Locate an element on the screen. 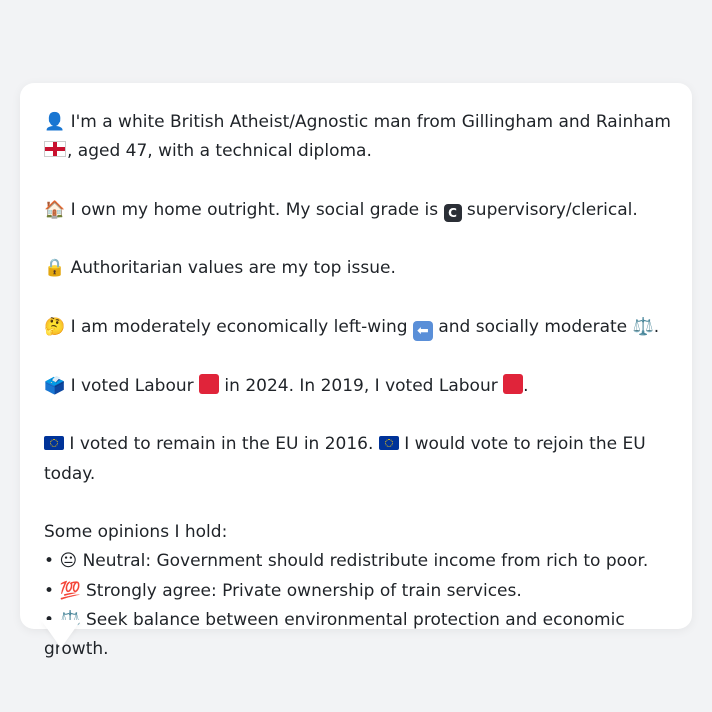 This screenshot has width=712, height=712. speech-bubble-tail is located at coordinates (61, 634).